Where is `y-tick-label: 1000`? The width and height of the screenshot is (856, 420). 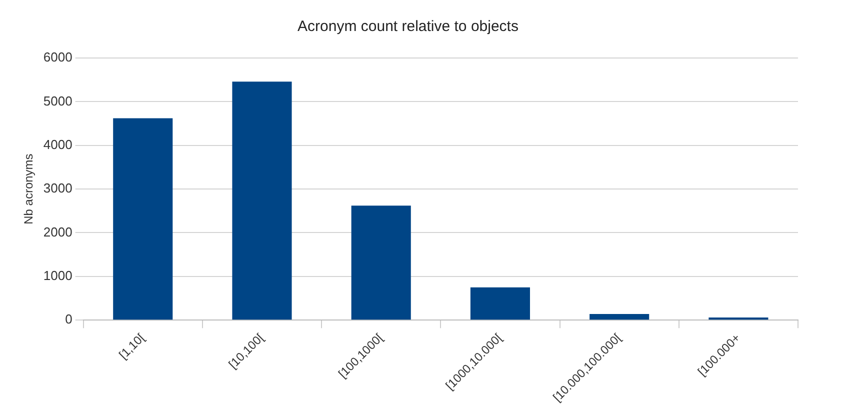 y-tick-label: 1000 is located at coordinates (57, 276).